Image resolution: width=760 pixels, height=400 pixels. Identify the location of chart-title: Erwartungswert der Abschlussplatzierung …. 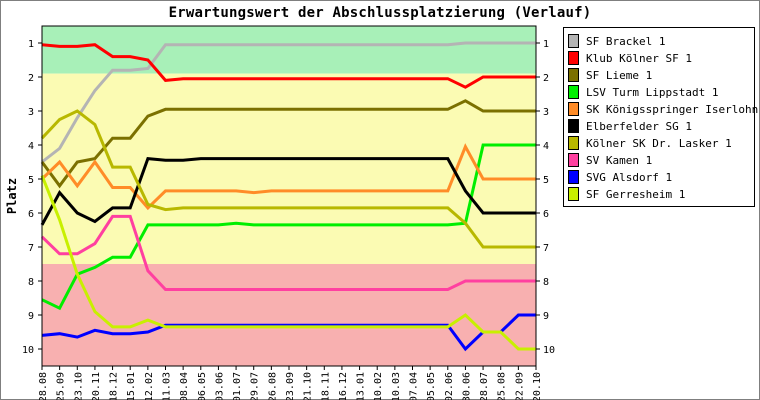
(380, 13).